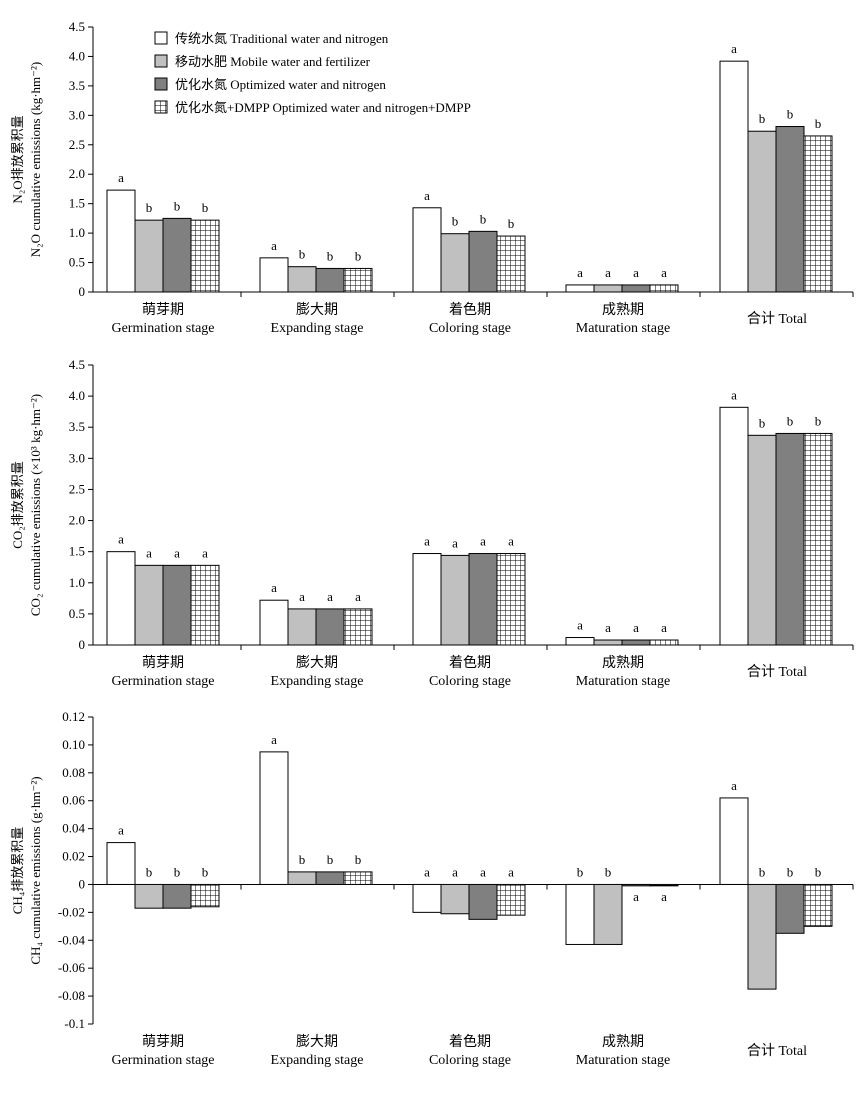 This screenshot has height=1093, width=865. What do you see at coordinates (161, 61) in the screenshot?
I see `legend-swatch-light` at bounding box center [161, 61].